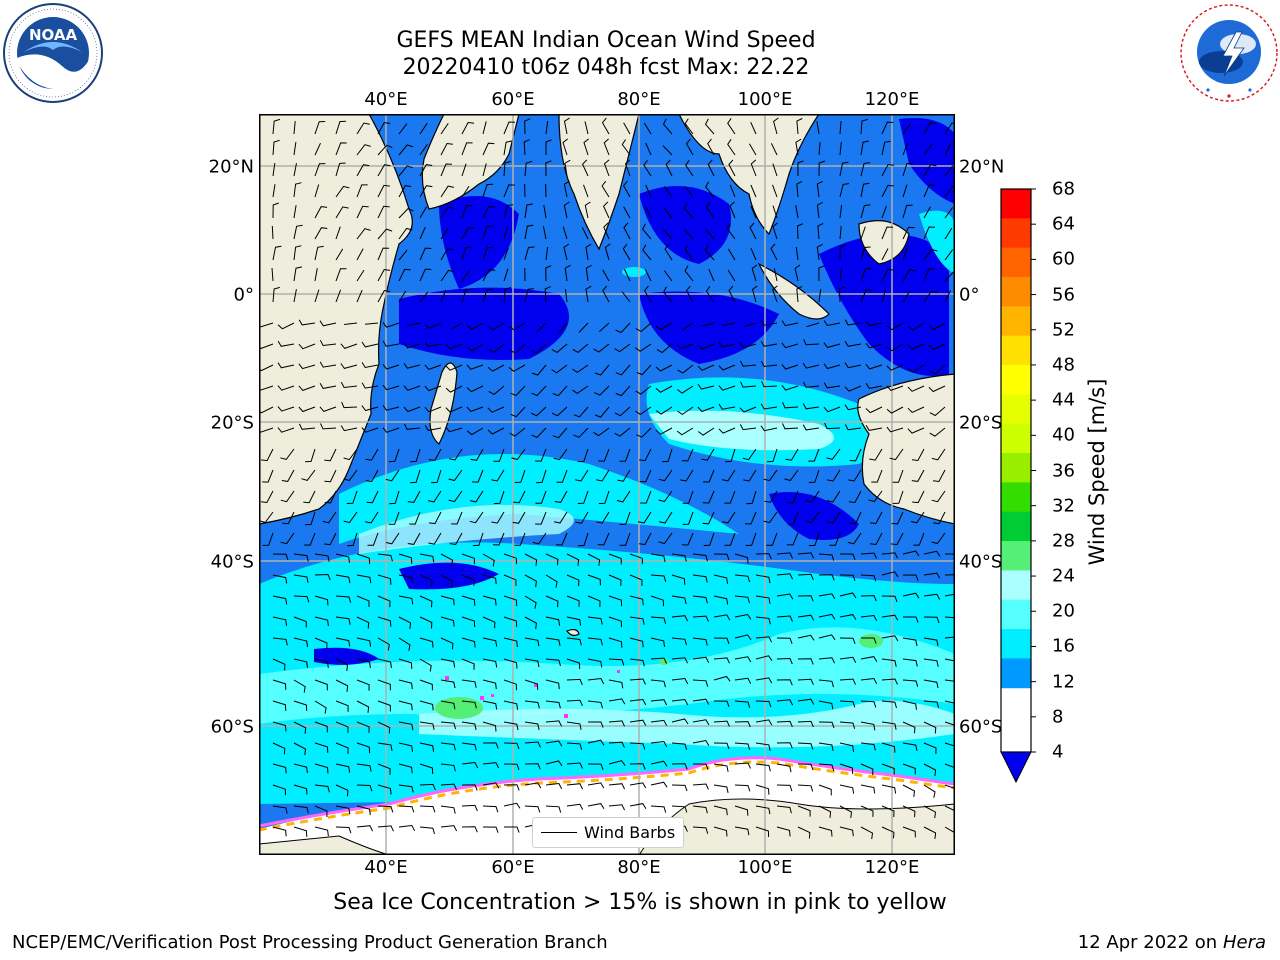 This screenshot has width=1280, height=960. What do you see at coordinates (639, 867) in the screenshot?
I see `lon-label-bottom-80e: 80°E` at bounding box center [639, 867].